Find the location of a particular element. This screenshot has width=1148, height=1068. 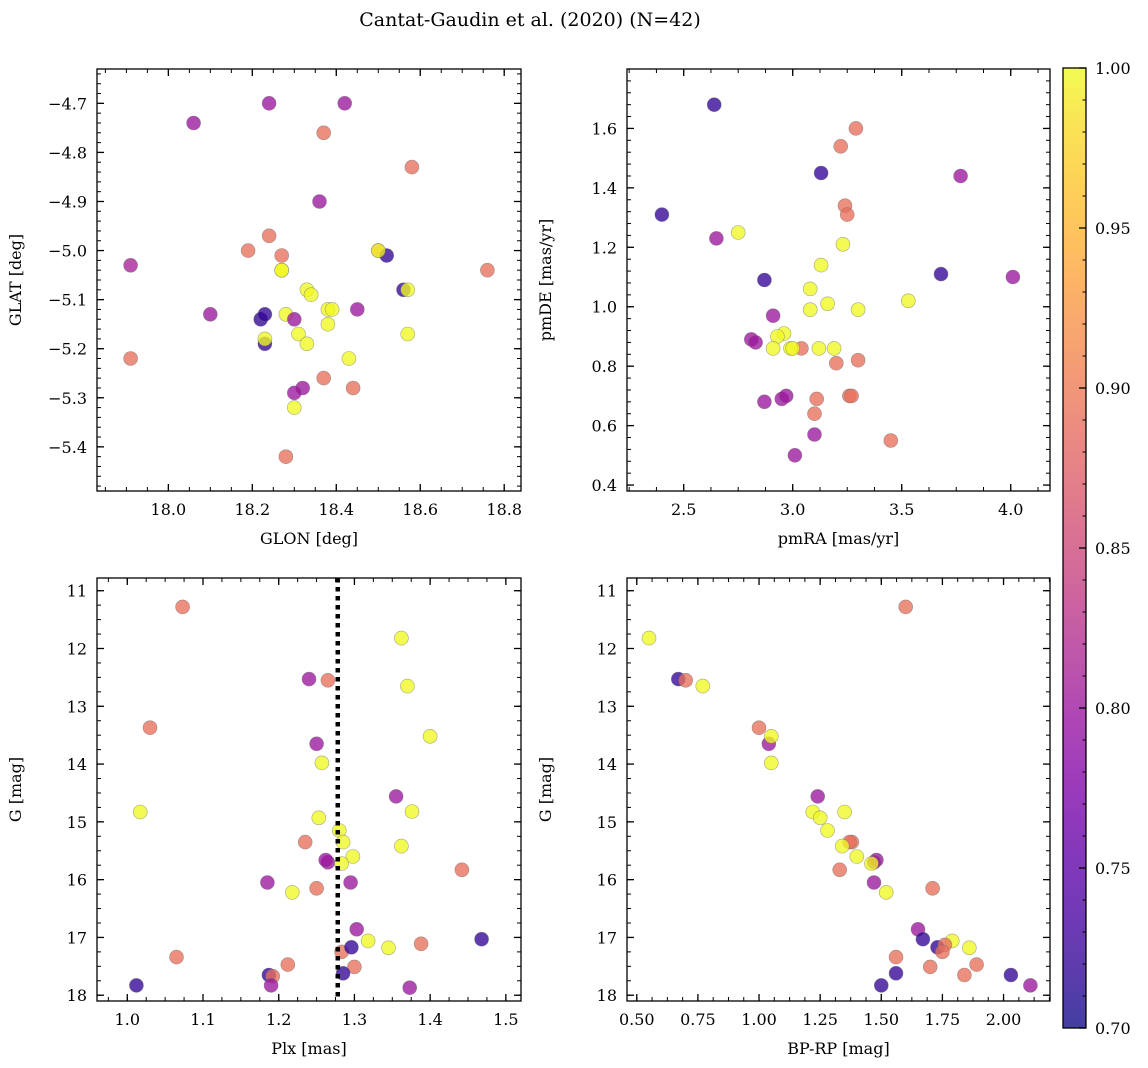

y-tick-label: 14 is located at coordinates (607, 764).